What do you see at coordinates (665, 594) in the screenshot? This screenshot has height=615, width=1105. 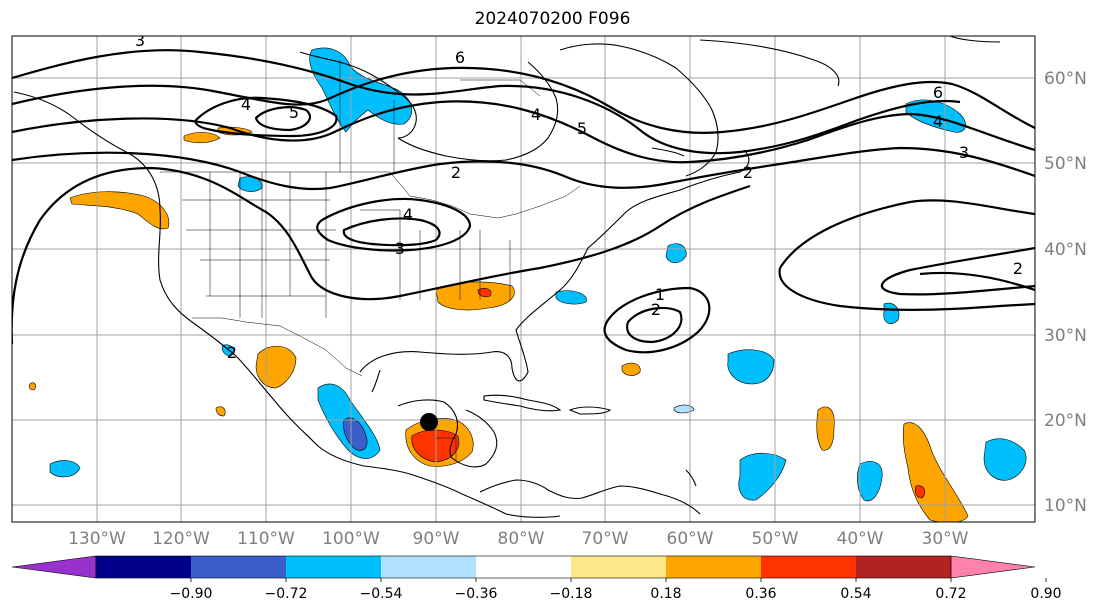 I see `colorbar-tick-label: 0.18` at bounding box center [665, 594].